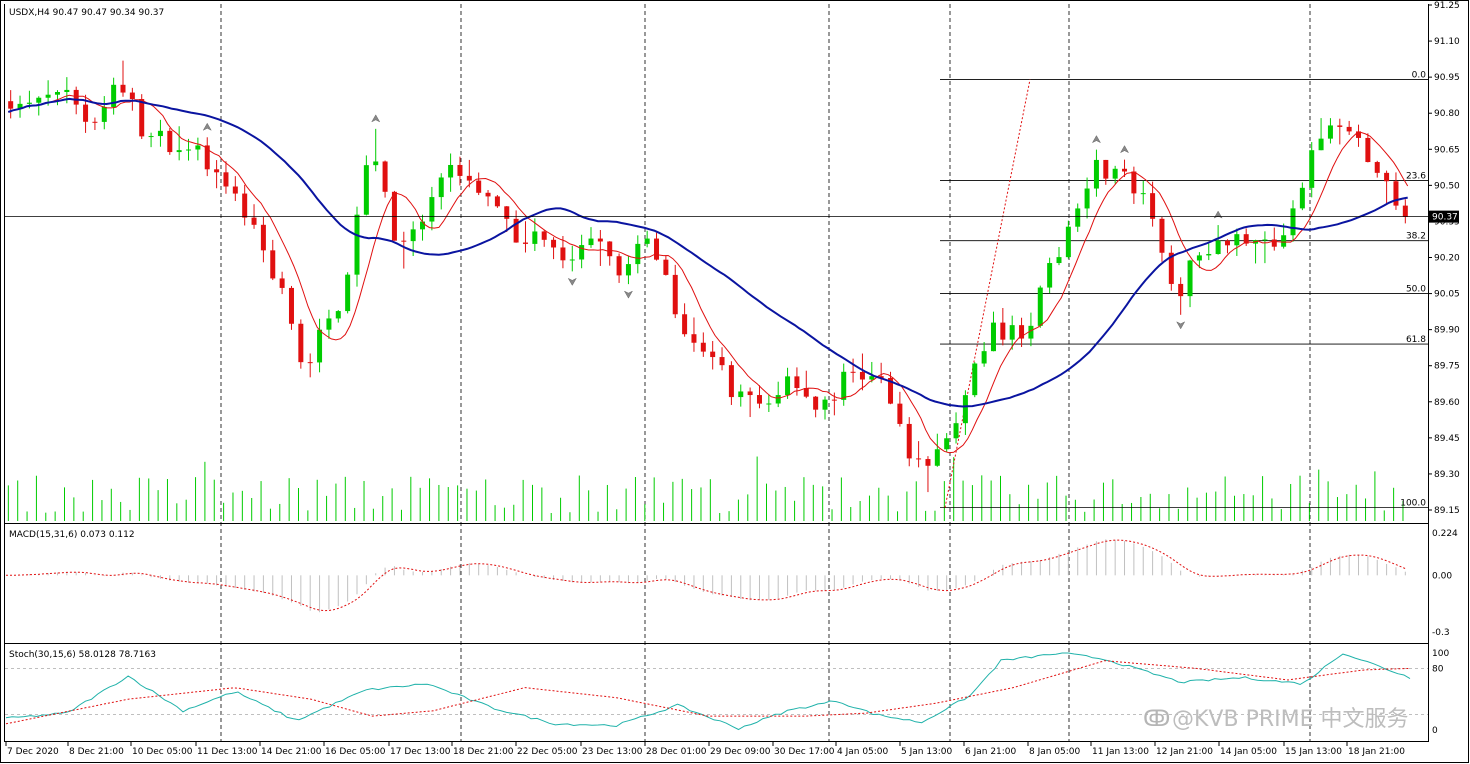 The height and width of the screenshot is (764, 1470). I want to click on stoch-tick-label: 80, so click(1438, 669).